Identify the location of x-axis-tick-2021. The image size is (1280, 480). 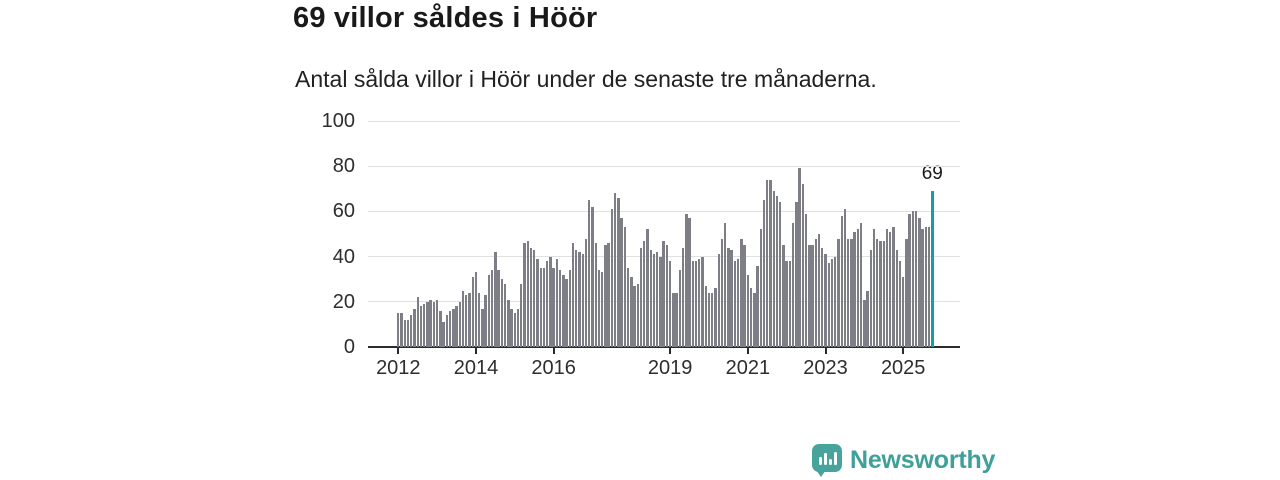
(747, 351).